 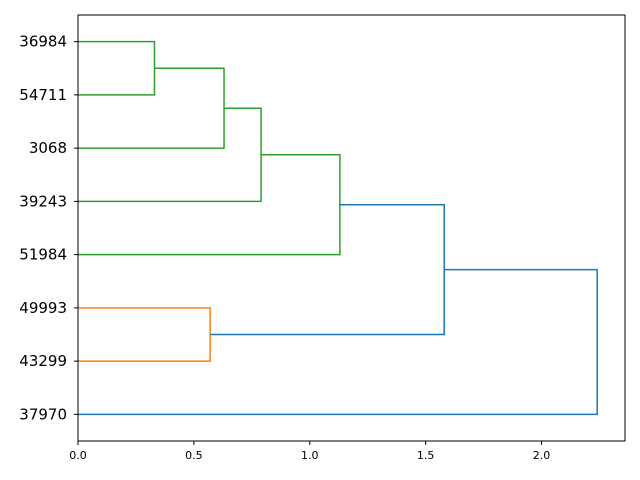 I want to click on x-tick-label: 1.5, so click(x=426, y=455).